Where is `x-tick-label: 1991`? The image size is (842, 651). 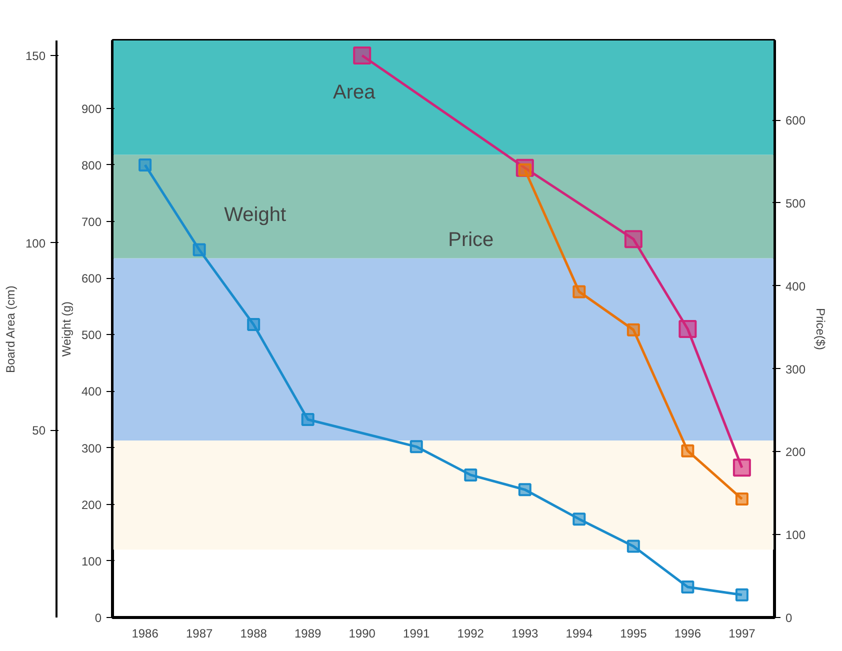 x-tick-label: 1991 is located at coordinates (416, 633).